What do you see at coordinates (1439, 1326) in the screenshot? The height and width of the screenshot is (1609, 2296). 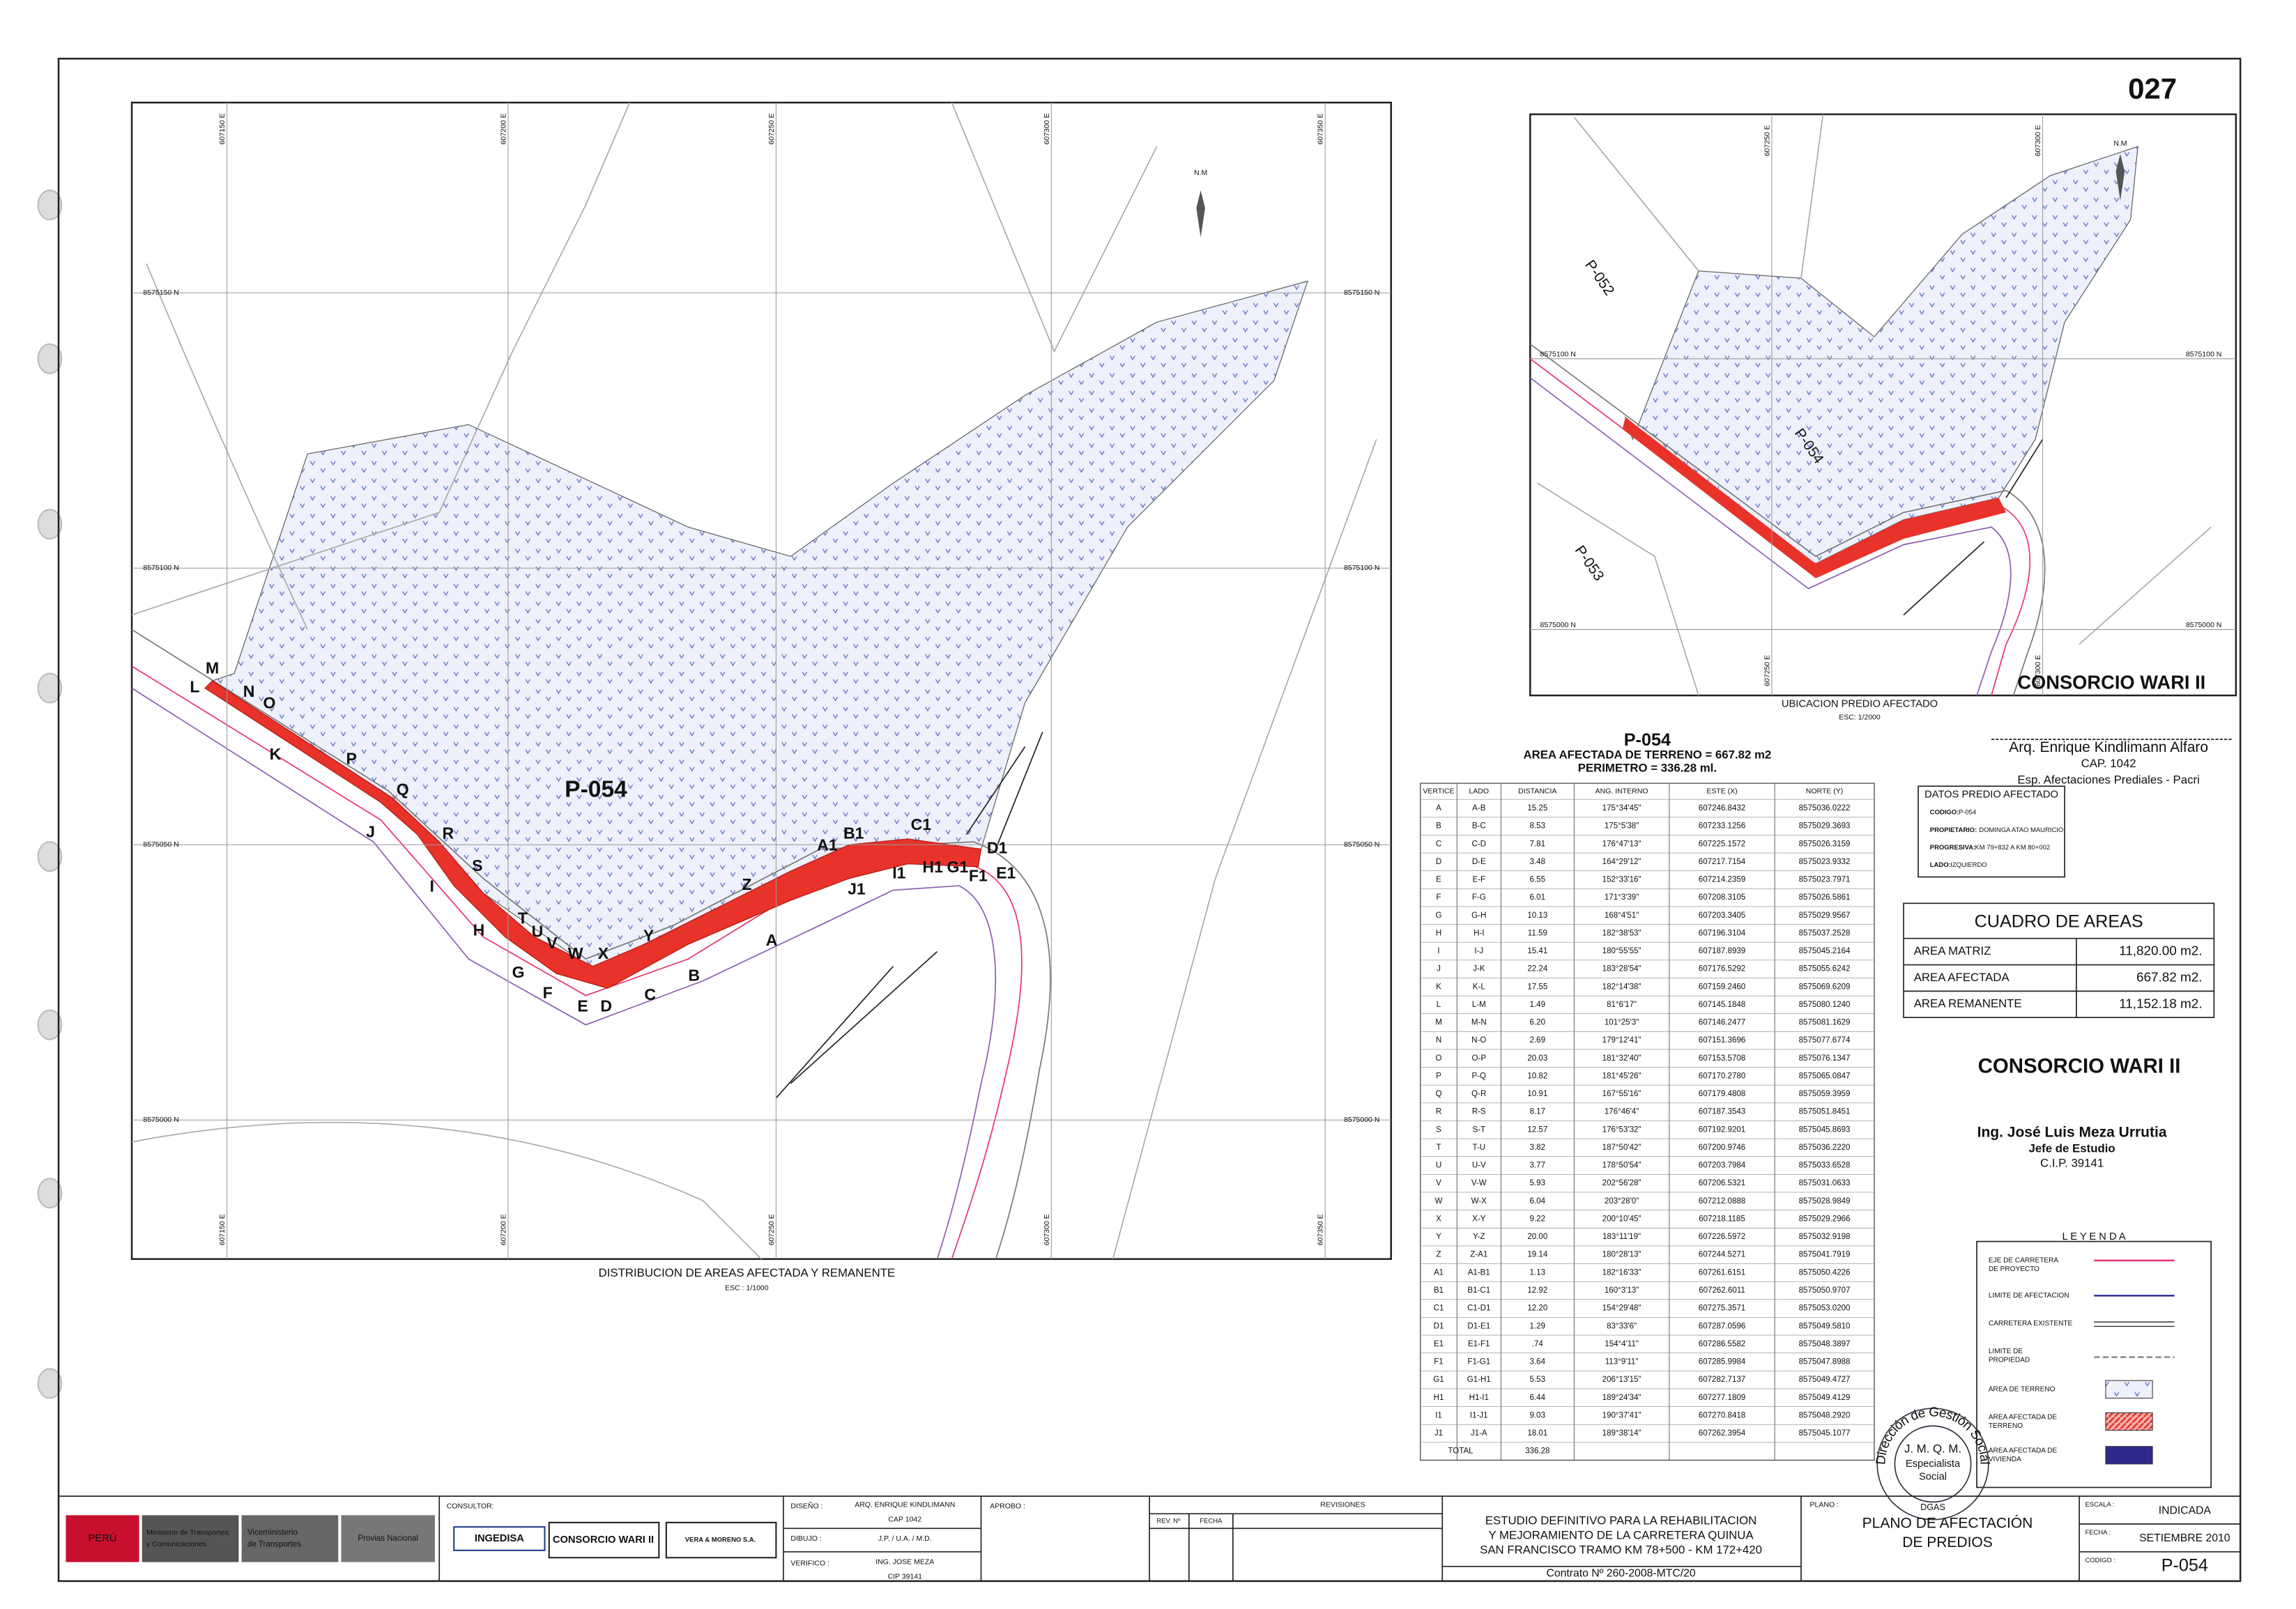 I see `table-cell: D1` at bounding box center [1439, 1326].